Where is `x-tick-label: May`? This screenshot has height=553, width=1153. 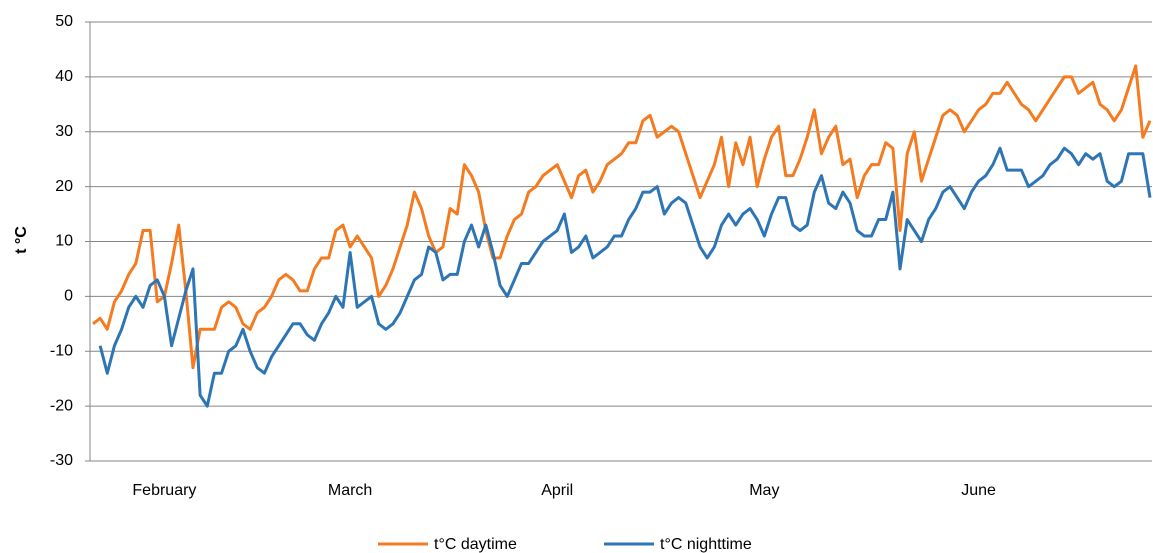 x-tick-label: May is located at coordinates (764, 490).